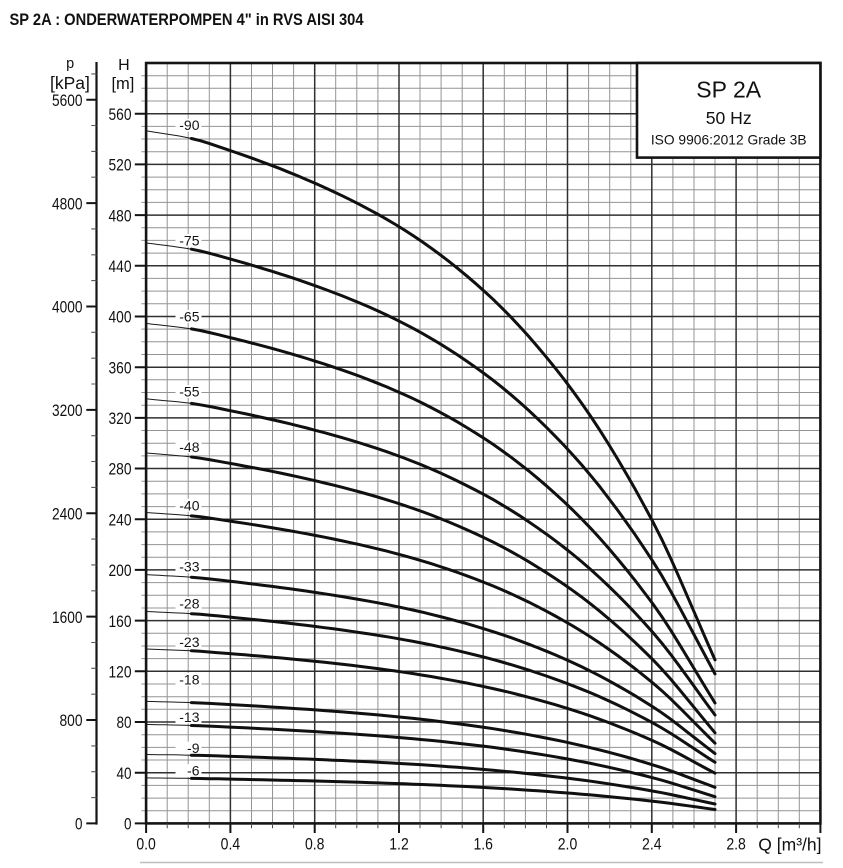  I want to click on svg-text: 5600, so click(67, 100).